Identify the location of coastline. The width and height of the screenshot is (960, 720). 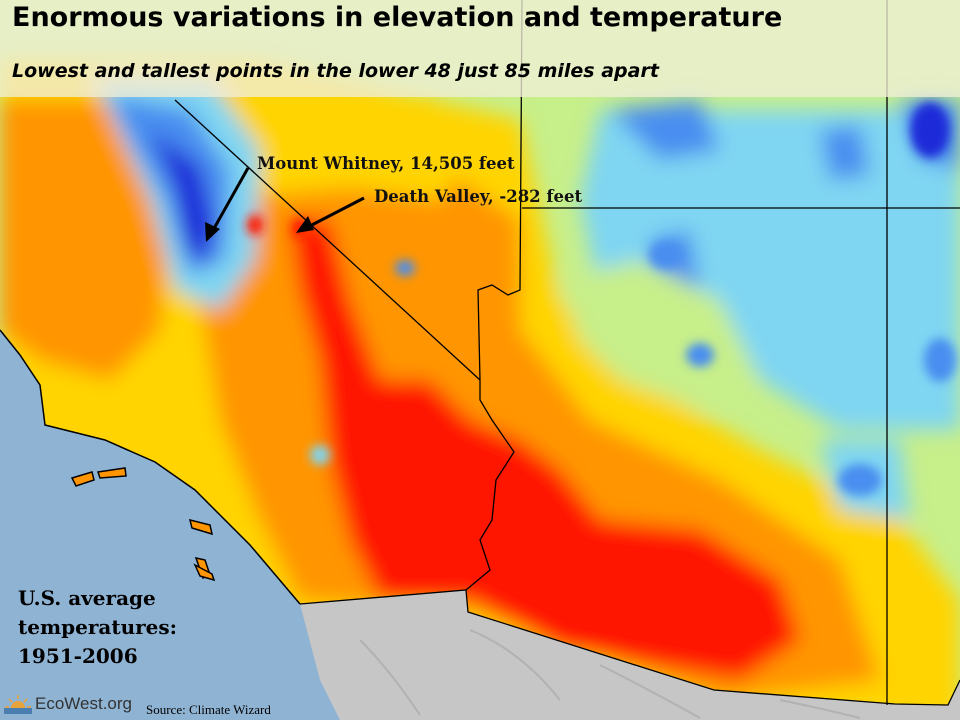
(150, 467).